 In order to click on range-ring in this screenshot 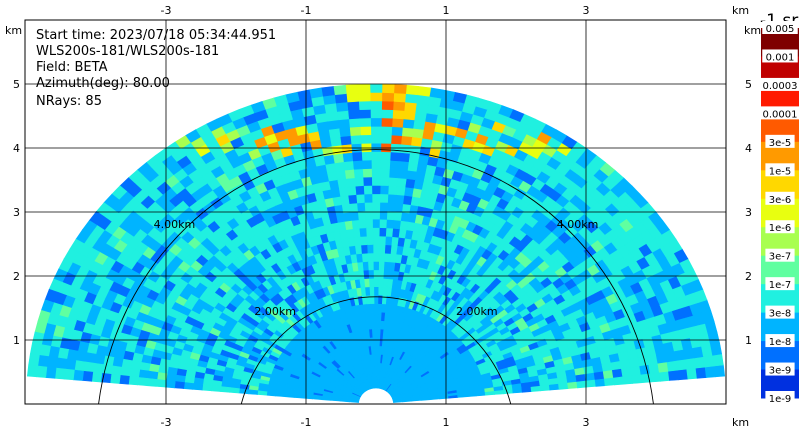, I will do `click(376, 350)`.